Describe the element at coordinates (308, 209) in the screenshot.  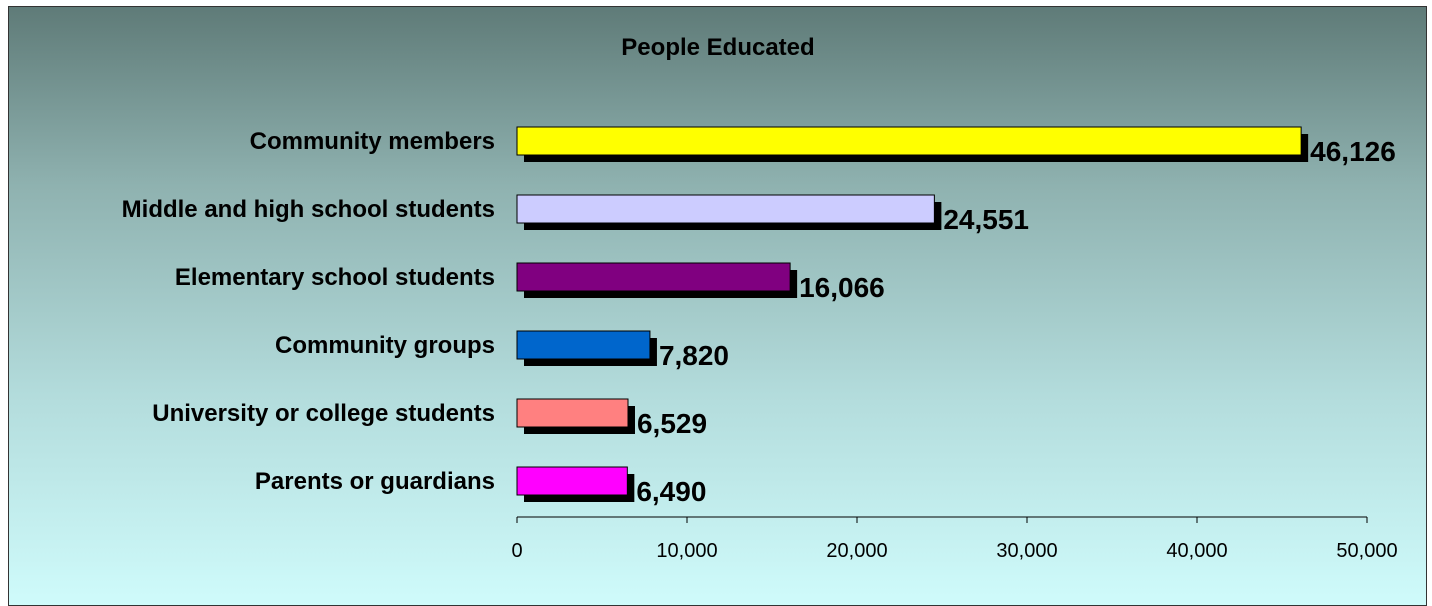
I see `category-label: Middle and high school students` at that location.